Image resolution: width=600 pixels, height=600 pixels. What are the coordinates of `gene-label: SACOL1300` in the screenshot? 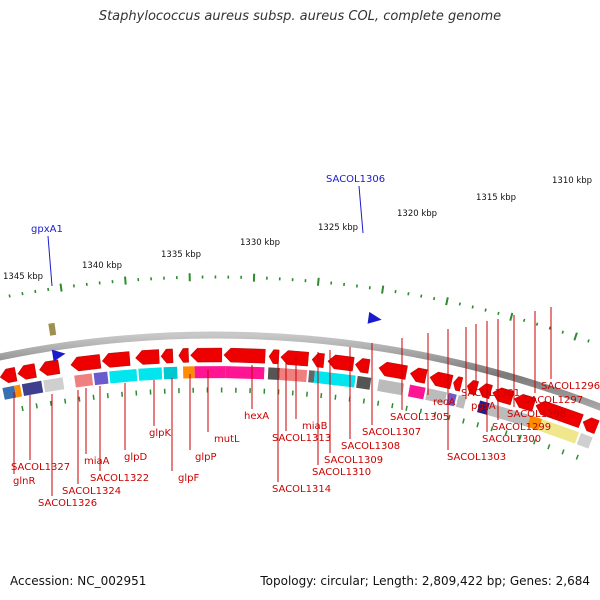 It's located at (511, 439).